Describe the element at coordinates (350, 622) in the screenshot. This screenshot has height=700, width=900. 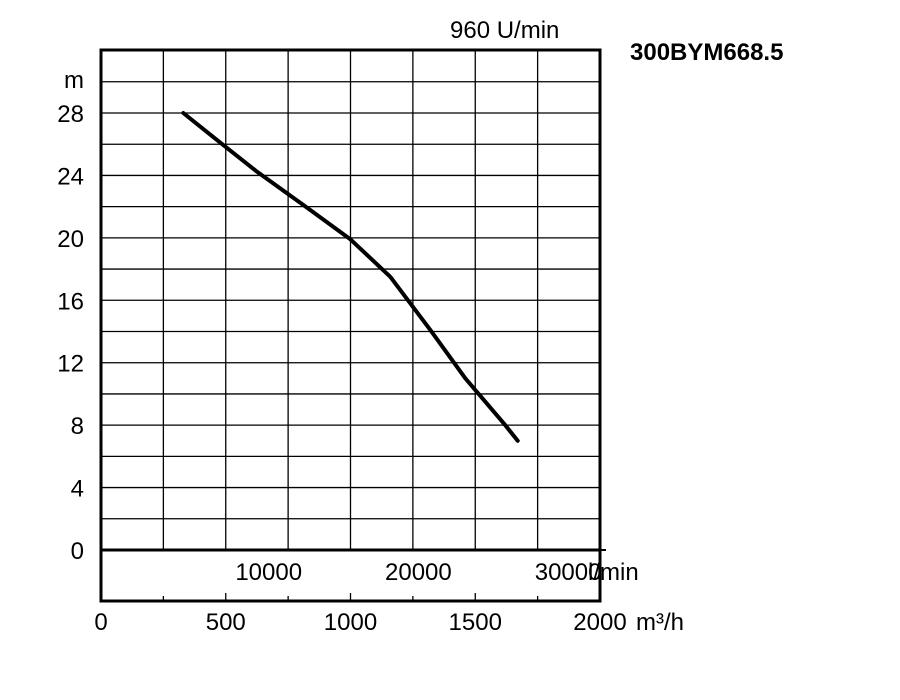
I see `x-tick-label-m3h: 1000` at that location.